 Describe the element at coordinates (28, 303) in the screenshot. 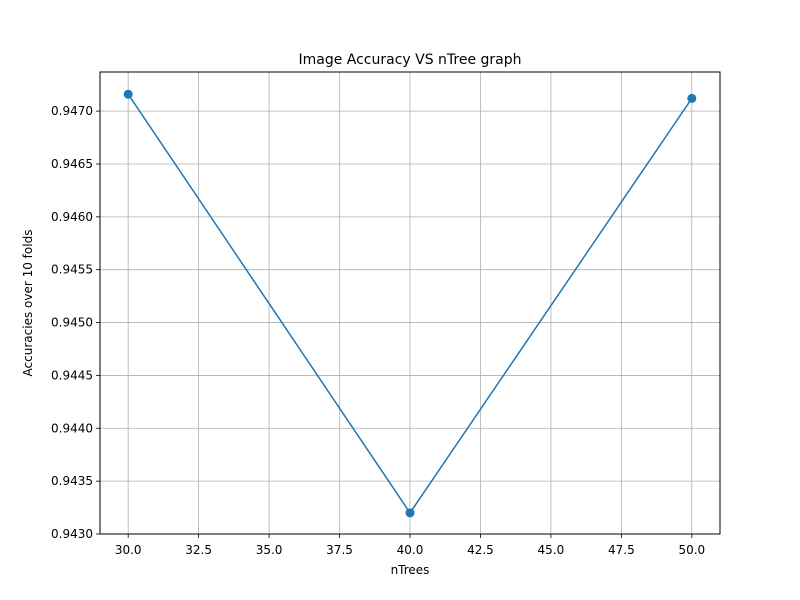

I see `y-axis-label: Accuracies over 10 folds` at that location.